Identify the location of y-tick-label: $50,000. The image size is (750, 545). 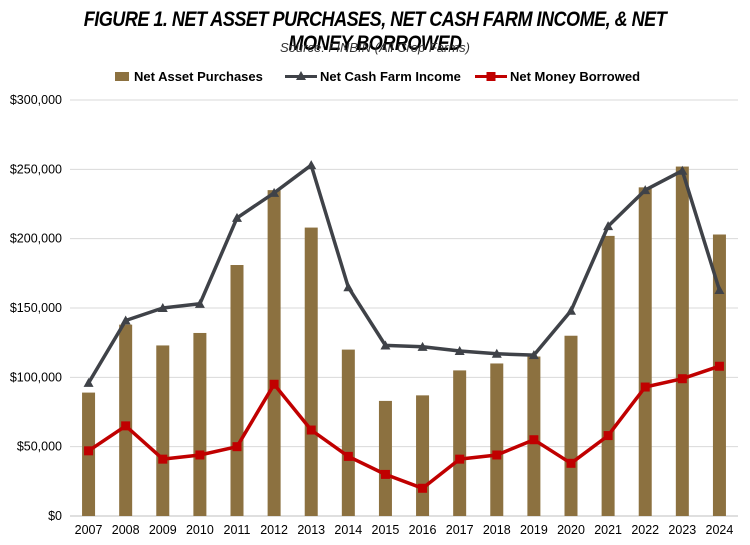
(39, 447).